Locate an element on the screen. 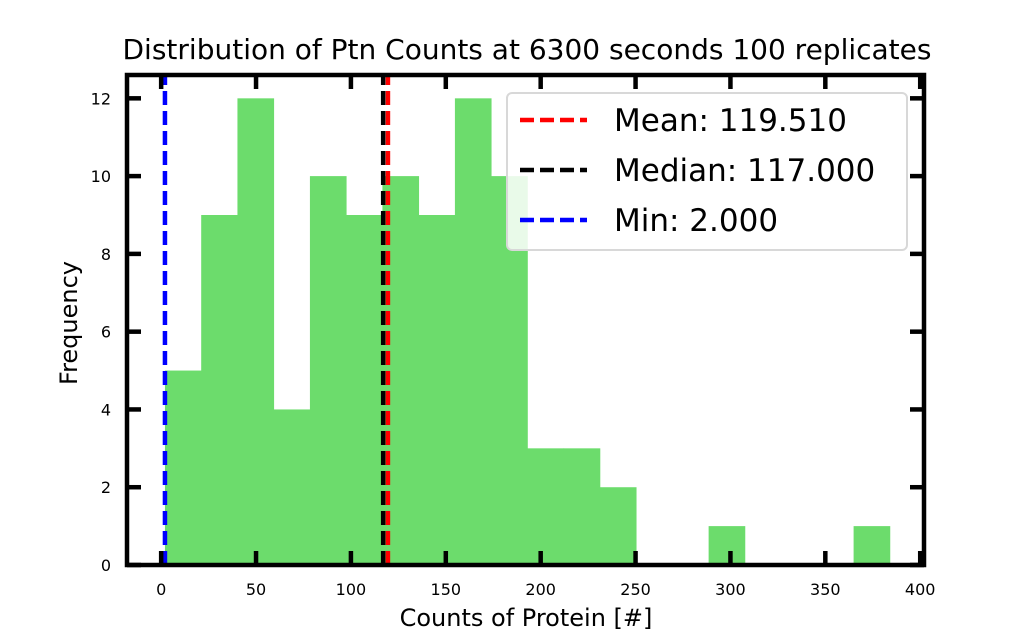 The image size is (1027, 635). y-axis-label: Frequency is located at coordinates (69, 323).